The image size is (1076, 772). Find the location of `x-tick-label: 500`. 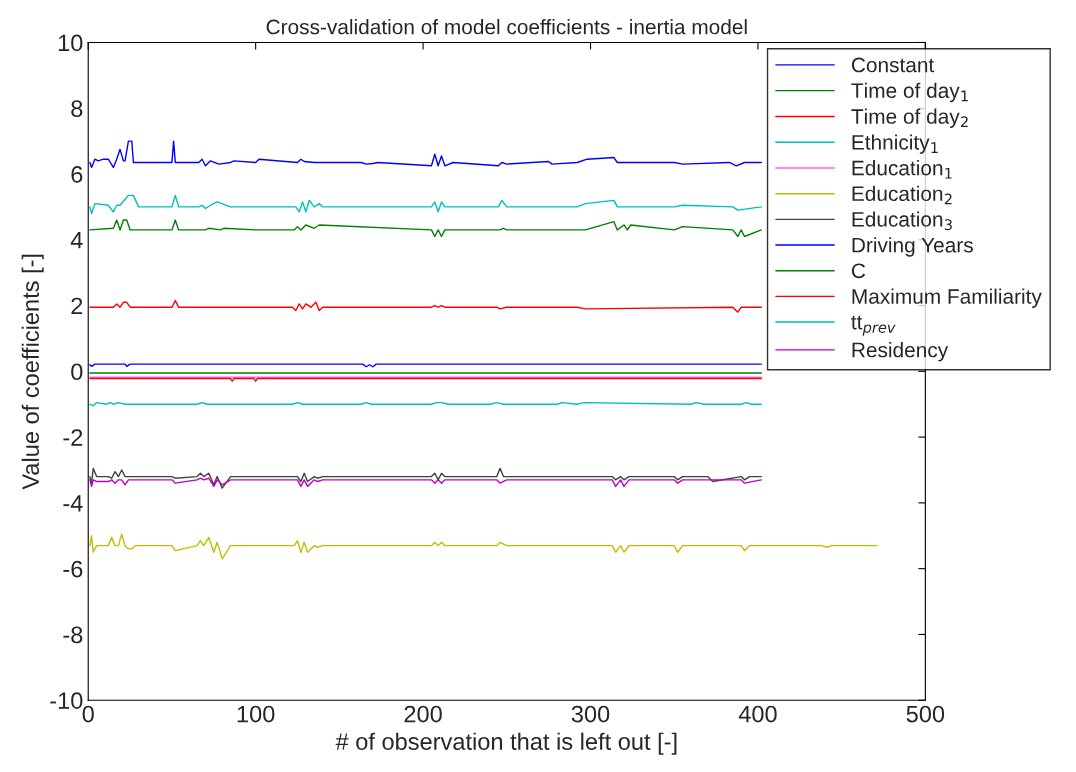

x-tick-label: 500 is located at coordinates (925, 714).